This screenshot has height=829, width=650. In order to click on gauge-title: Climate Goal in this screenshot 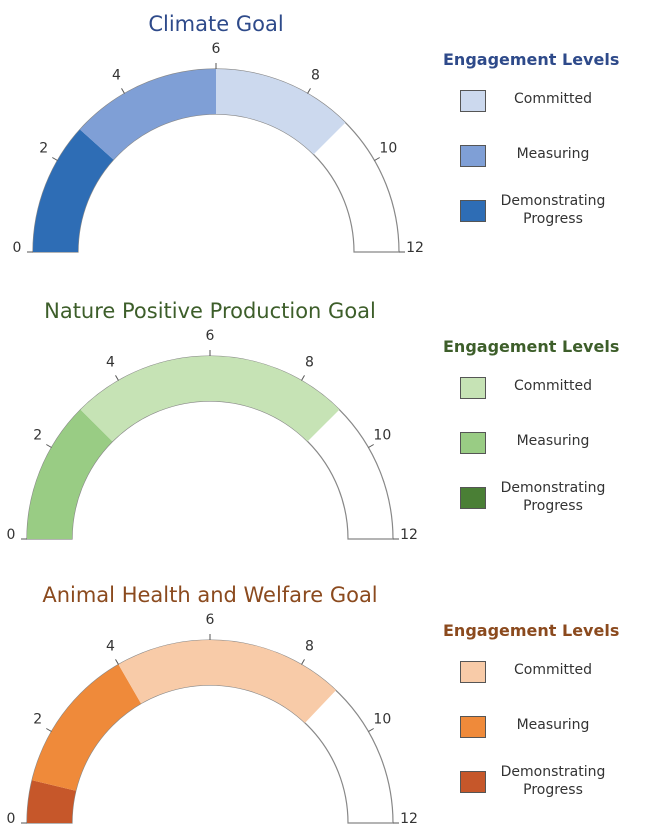, I will do `click(215, 24)`.